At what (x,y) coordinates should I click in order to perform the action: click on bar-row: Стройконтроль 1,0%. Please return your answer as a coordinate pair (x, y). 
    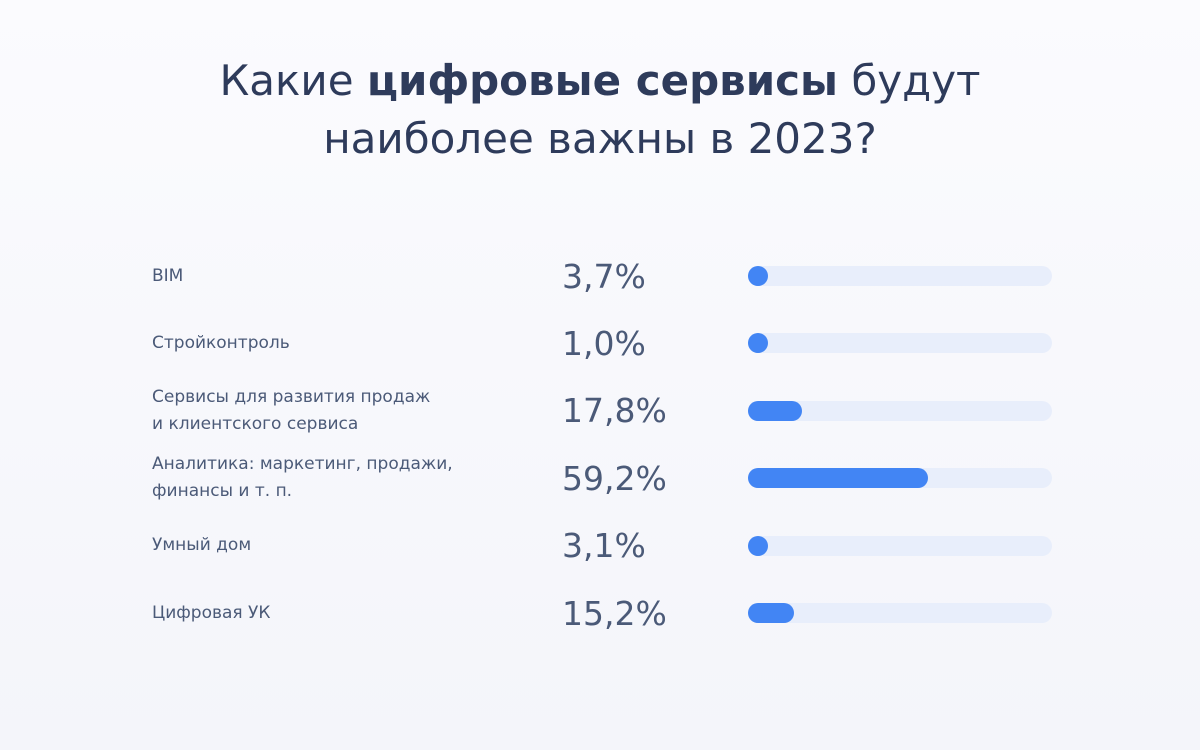
    Looking at the image, I should click on (600, 343).